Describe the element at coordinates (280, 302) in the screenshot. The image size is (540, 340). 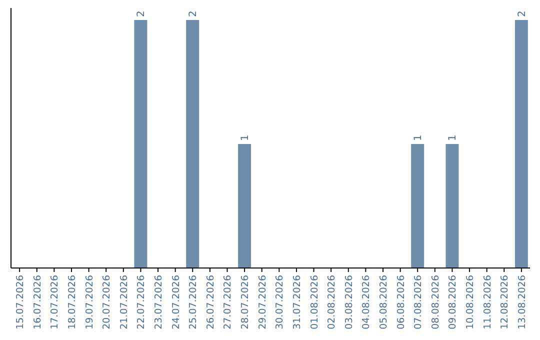
I see `x-tick-label: 30.07.2026` at that location.